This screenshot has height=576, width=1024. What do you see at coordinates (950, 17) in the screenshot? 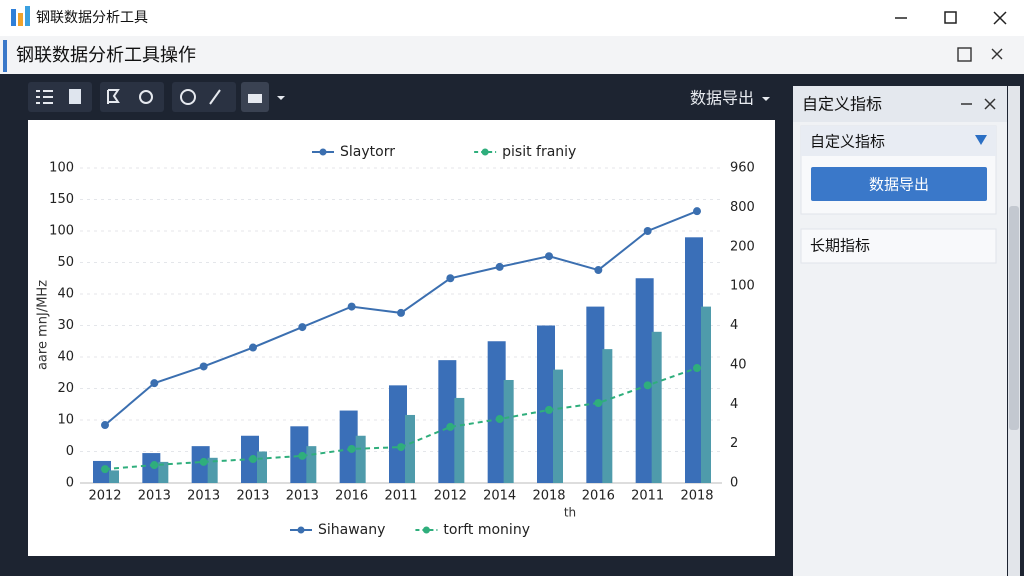
I see `maximize` at bounding box center [950, 17].